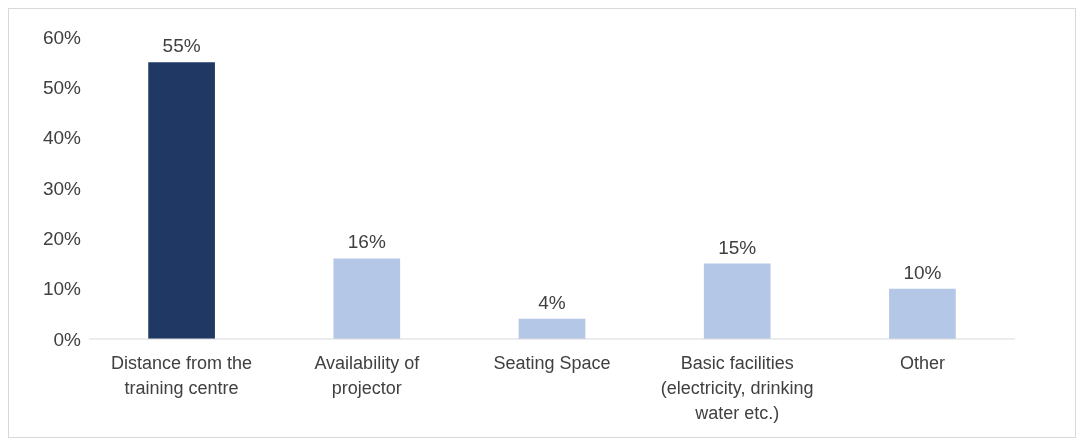 The width and height of the screenshot is (1086, 448). What do you see at coordinates (552, 363) in the screenshot?
I see `x-tick-label: Seating Space` at bounding box center [552, 363].